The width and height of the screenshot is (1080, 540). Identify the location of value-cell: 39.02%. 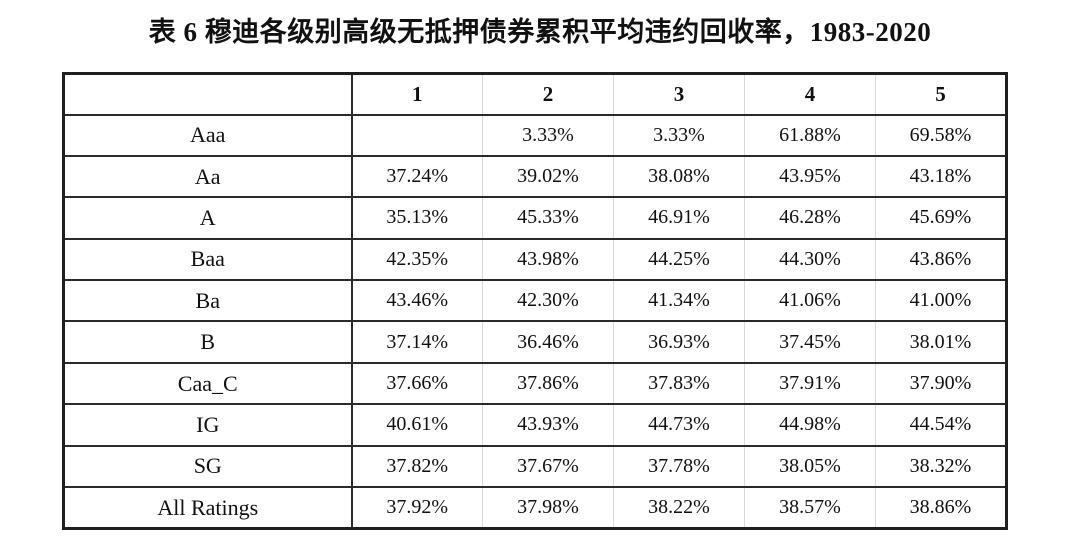
(548, 177).